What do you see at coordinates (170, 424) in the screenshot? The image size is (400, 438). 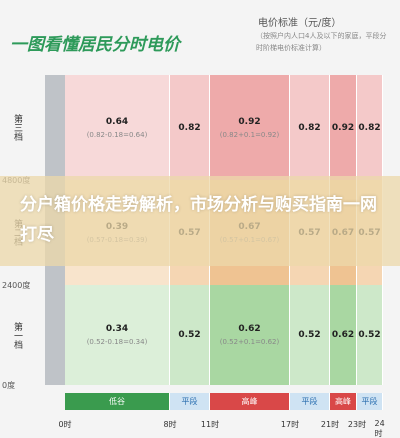 I see `time-label: 8时` at bounding box center [170, 424].